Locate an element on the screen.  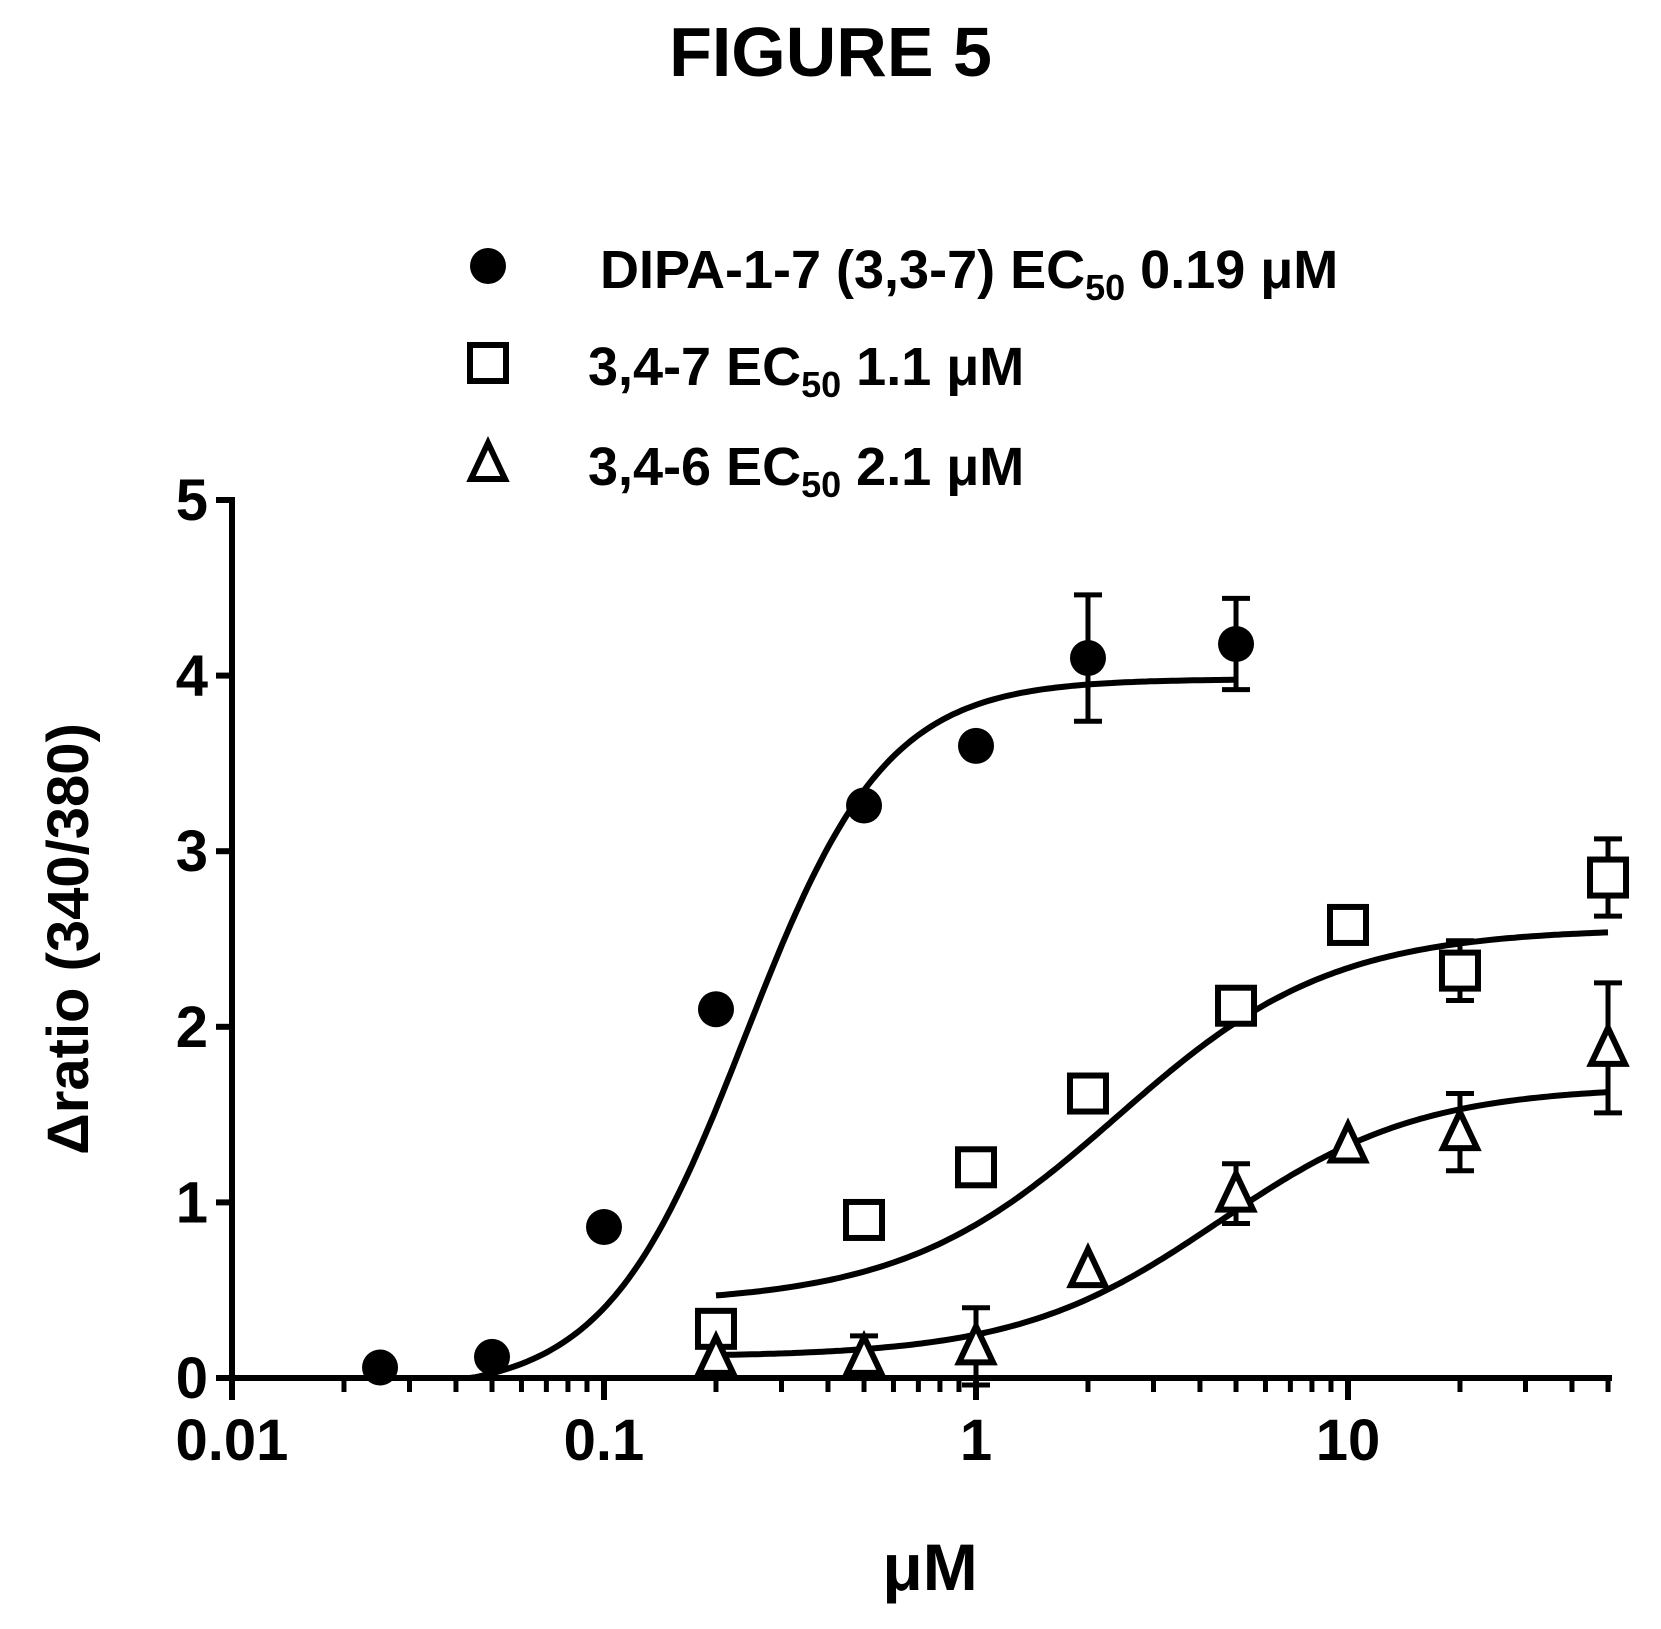
legend-triangle-marker is located at coordinates (488, 458).